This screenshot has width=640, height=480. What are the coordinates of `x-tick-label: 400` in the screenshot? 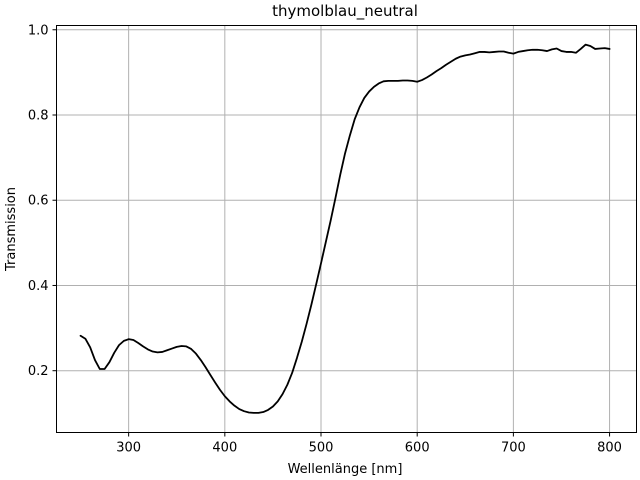 It's located at (224, 448).